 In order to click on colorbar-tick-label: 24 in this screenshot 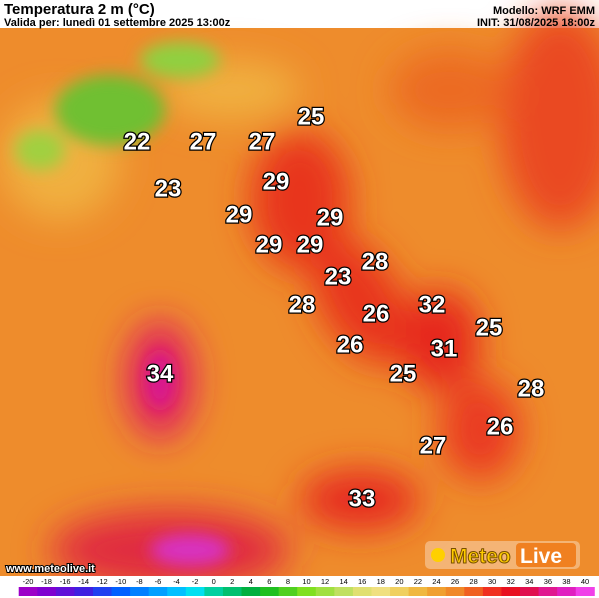, I will do `click(436, 581)`.